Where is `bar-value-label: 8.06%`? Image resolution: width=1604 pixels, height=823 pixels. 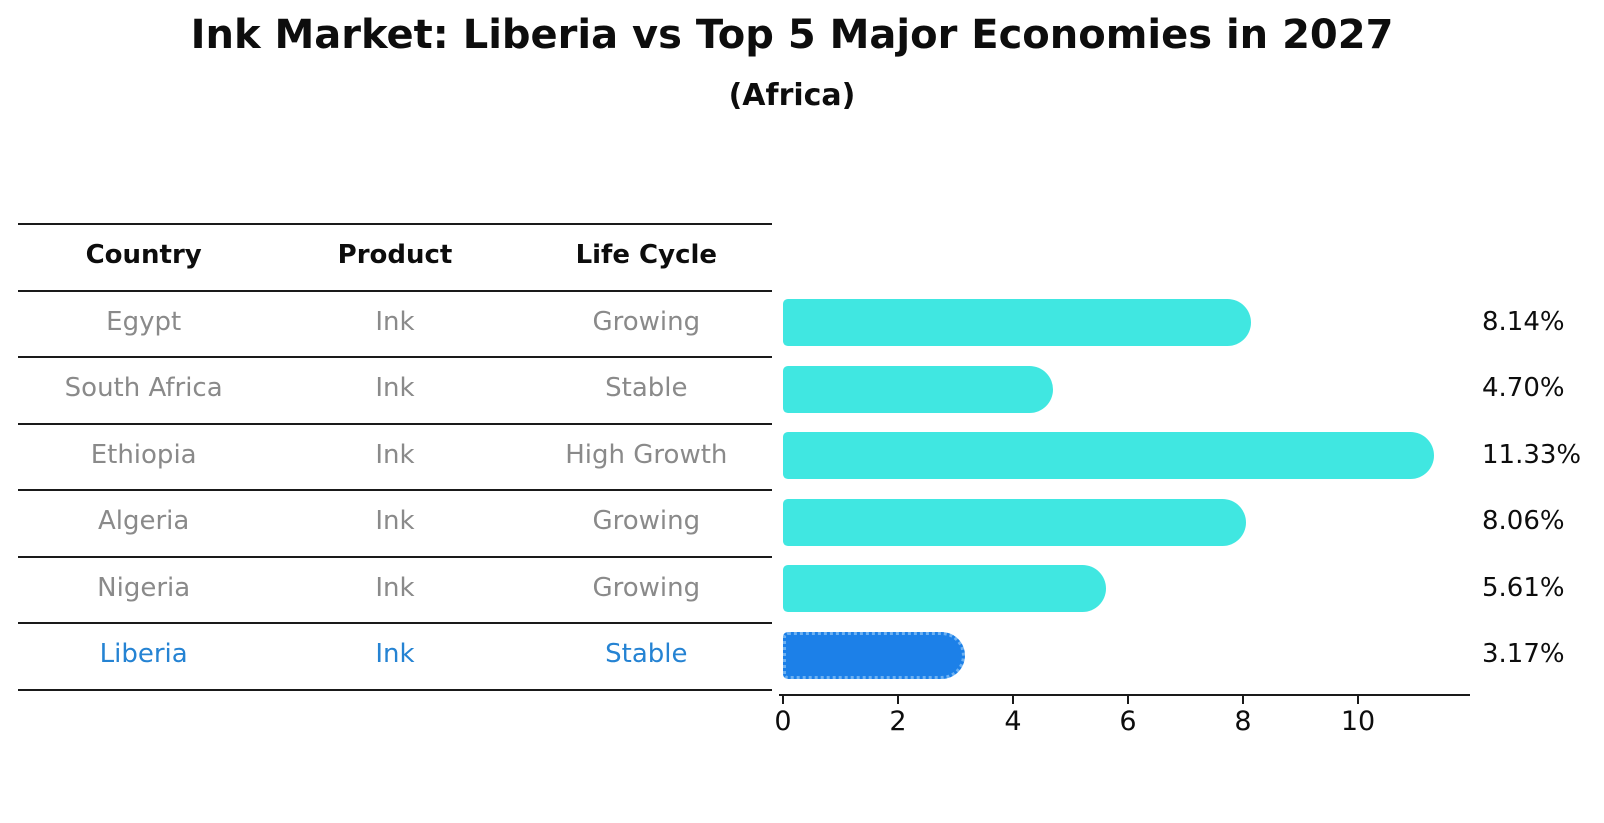
bar-value-label: 8.06% is located at coordinates (1523, 521).